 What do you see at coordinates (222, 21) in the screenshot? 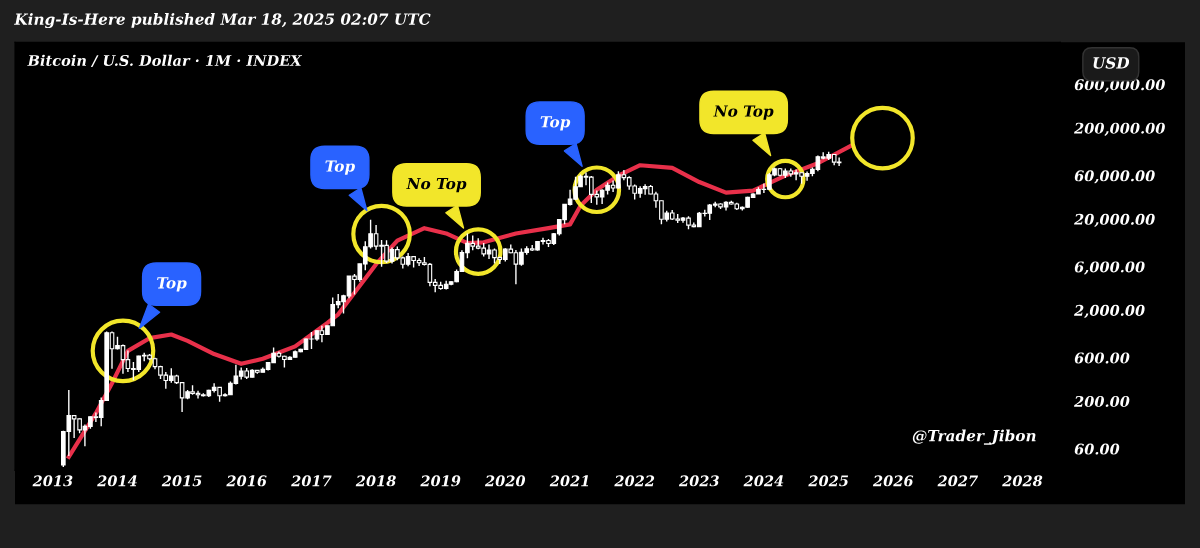
I see `text: King-Is-Here published Mar 18, 2025 02:07 UTC` at bounding box center [222, 21].